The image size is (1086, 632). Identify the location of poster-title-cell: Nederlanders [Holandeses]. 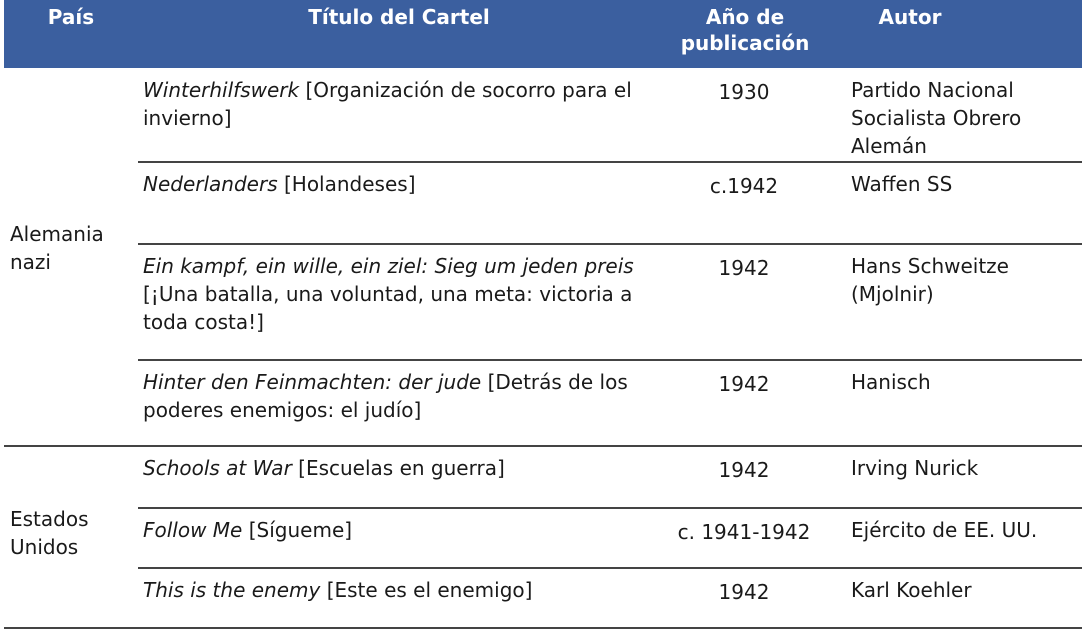
(393, 184).